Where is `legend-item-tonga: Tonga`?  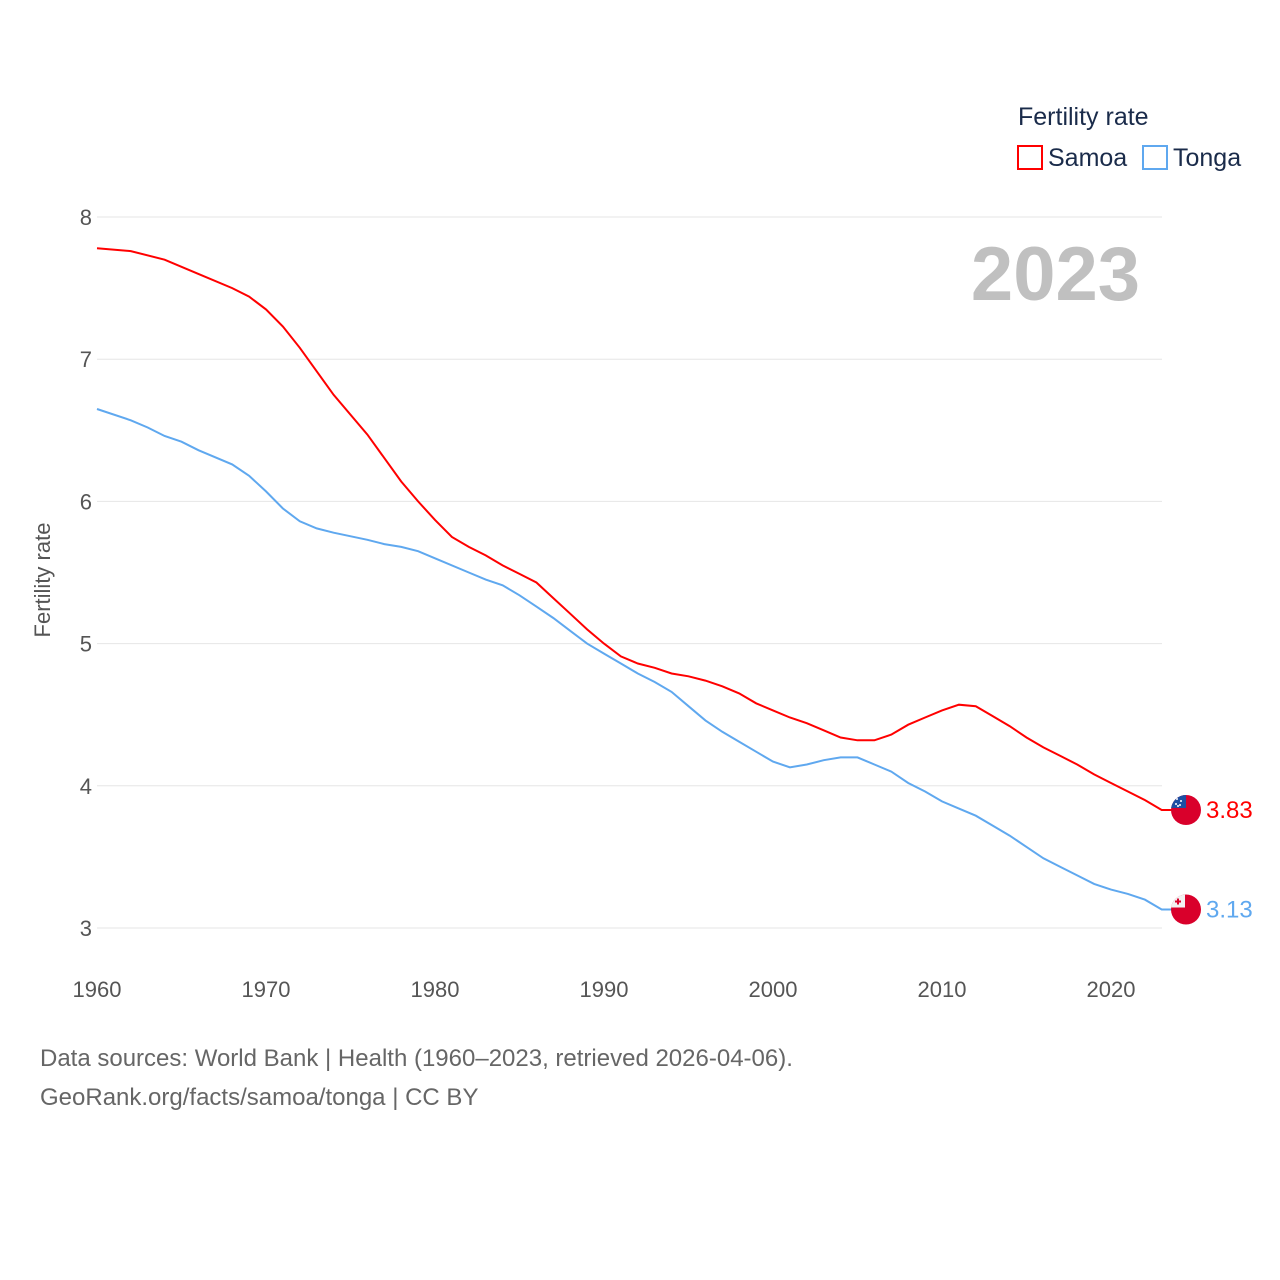
legend-item-tonga: Tonga is located at coordinates (1191, 158).